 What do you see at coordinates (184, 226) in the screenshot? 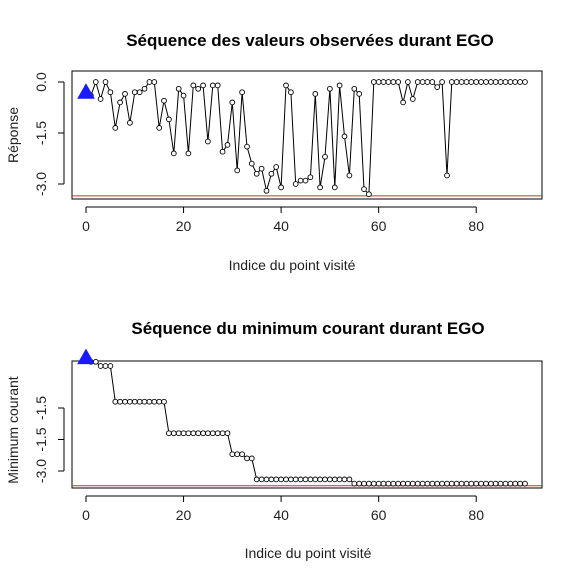
I see `x-tick-label: 20` at bounding box center [184, 226].